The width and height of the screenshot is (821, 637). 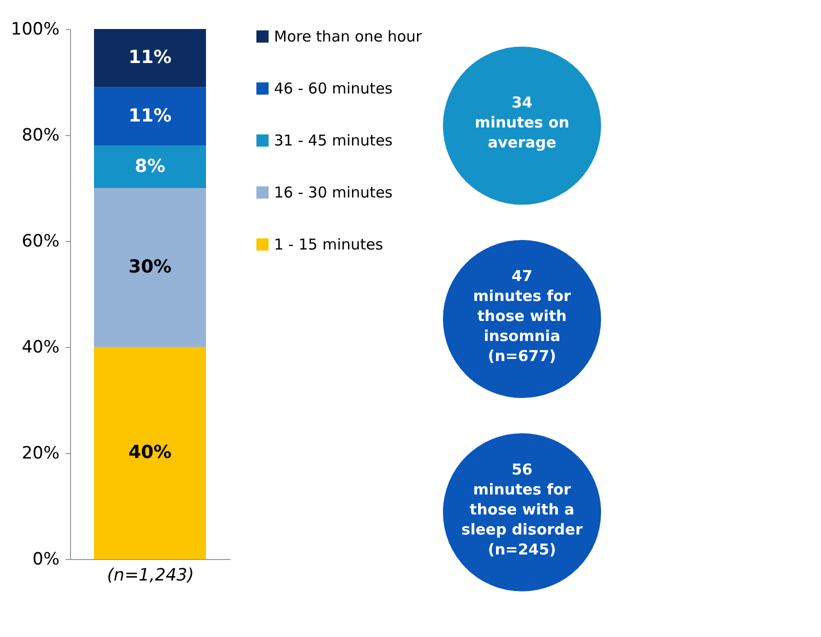 I want to click on legend-label: More than one hour, so click(x=348, y=37).